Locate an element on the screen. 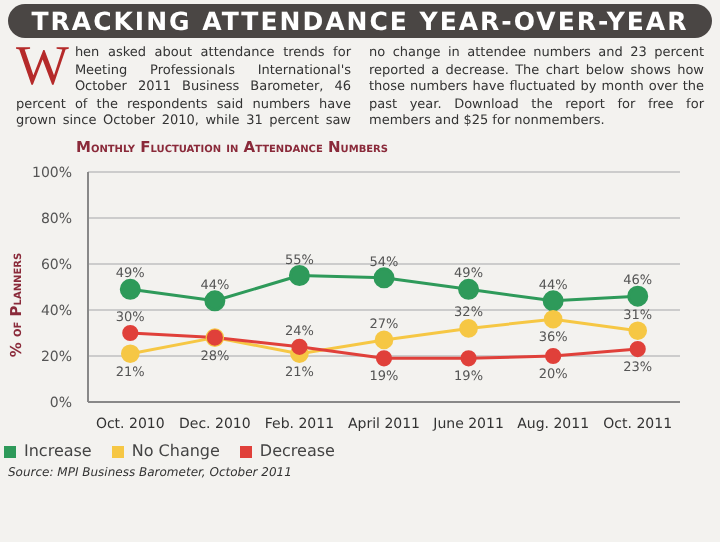 This screenshot has width=720, height=542. legend-label: Decrease is located at coordinates (297, 450).